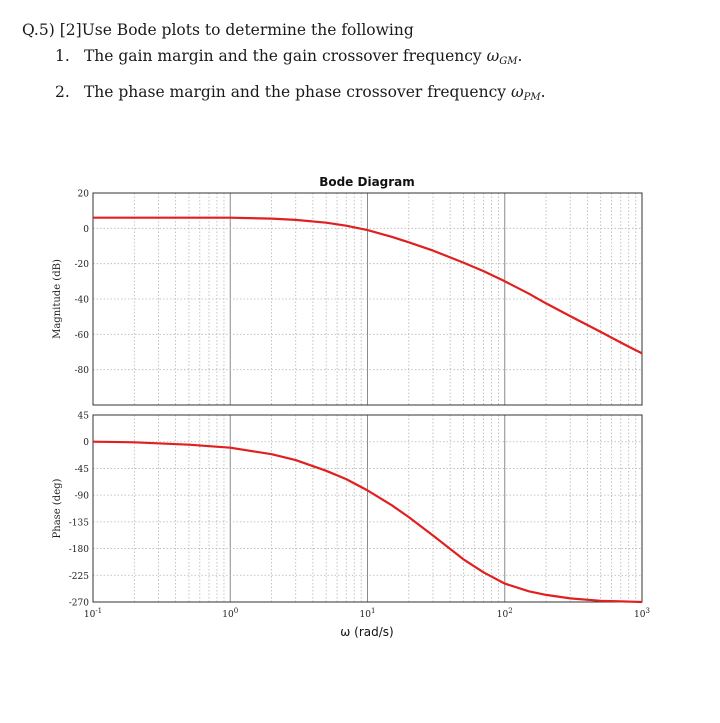 This screenshot has height=723, width=720. Describe the element at coordinates (82, 470) in the screenshot. I see `y-tick-label: -45` at that location.